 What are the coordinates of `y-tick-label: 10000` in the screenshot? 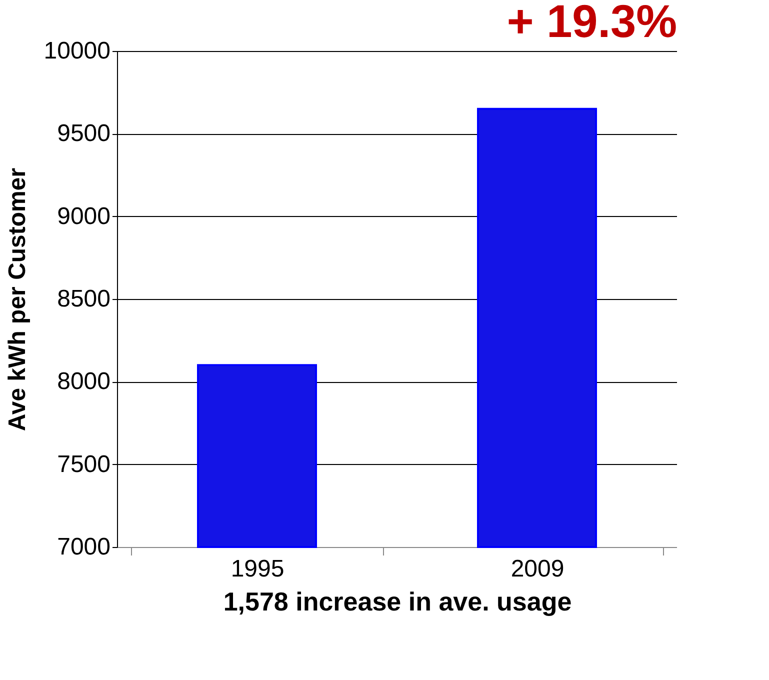 It's located at (77, 51).